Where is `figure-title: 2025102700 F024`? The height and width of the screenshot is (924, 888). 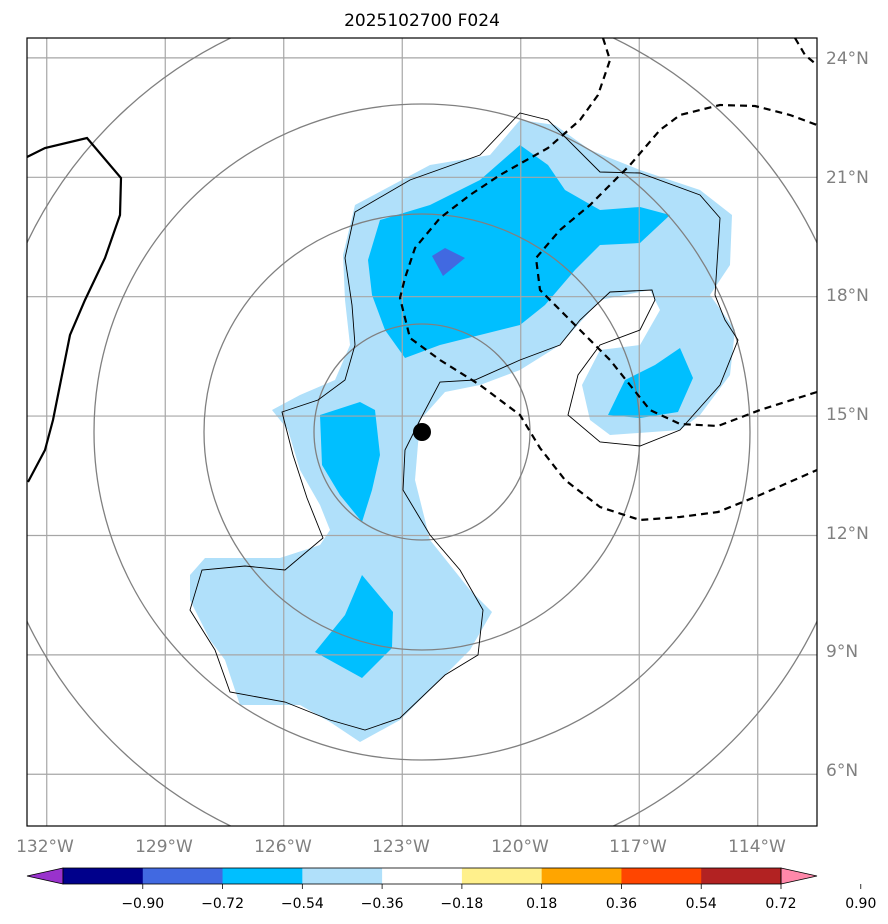 figure-title: 2025102700 F024 is located at coordinates (422, 21).